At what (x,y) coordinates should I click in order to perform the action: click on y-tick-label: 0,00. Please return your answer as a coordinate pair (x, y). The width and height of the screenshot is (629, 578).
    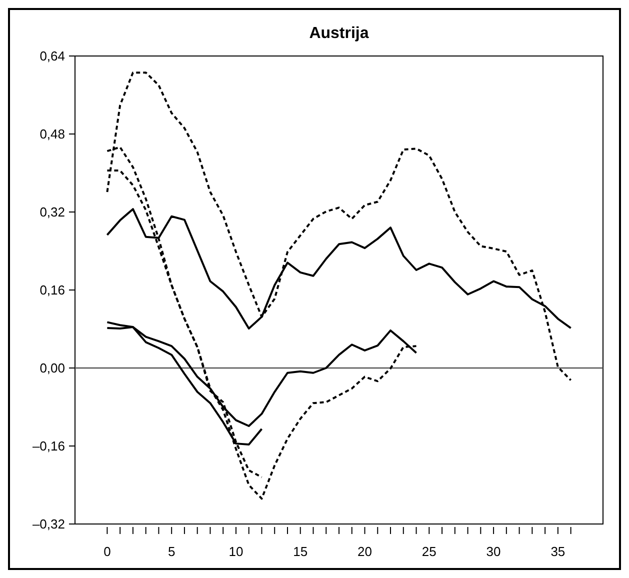
    Looking at the image, I should click on (52, 368).